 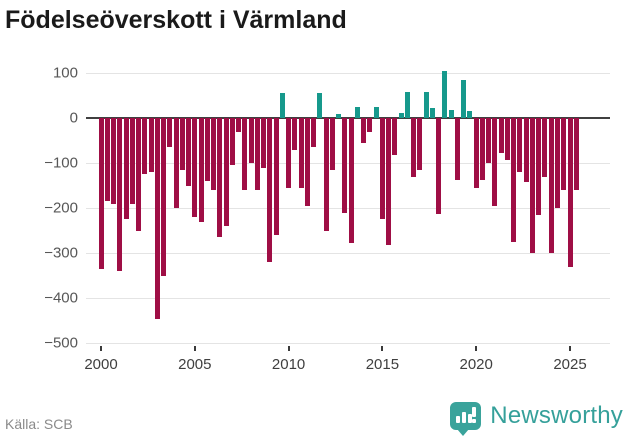 I want to click on bar-2003-T2, so click(x=164, y=197).